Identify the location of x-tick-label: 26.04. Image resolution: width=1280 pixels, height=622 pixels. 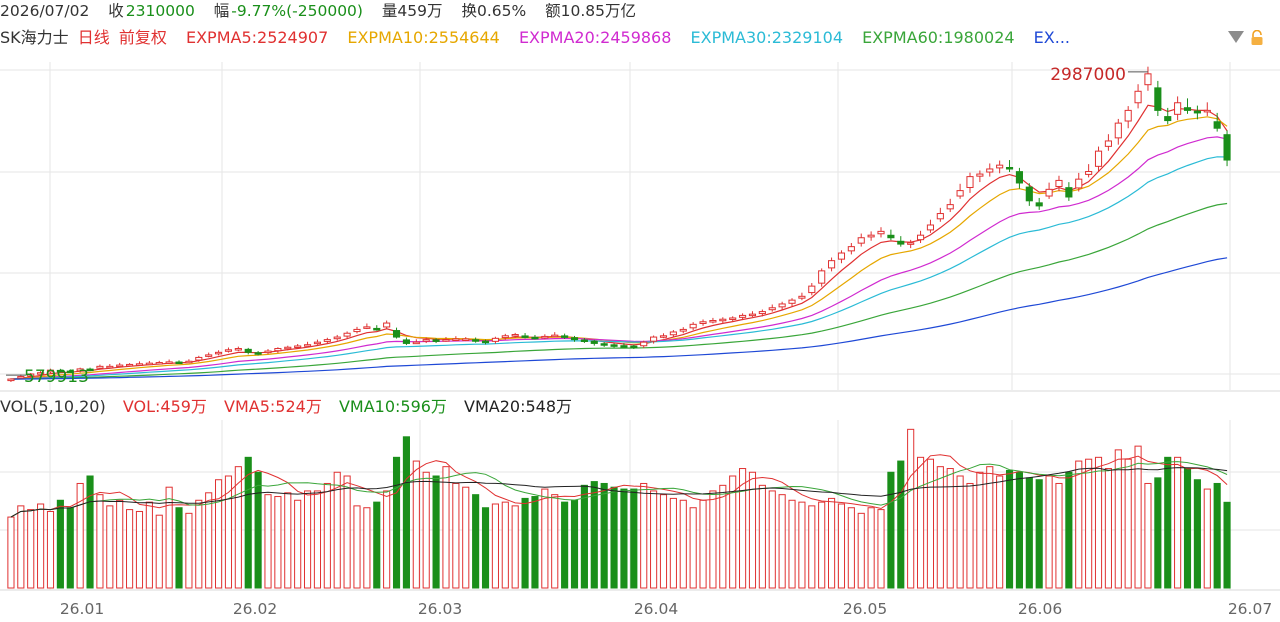
(656, 609).